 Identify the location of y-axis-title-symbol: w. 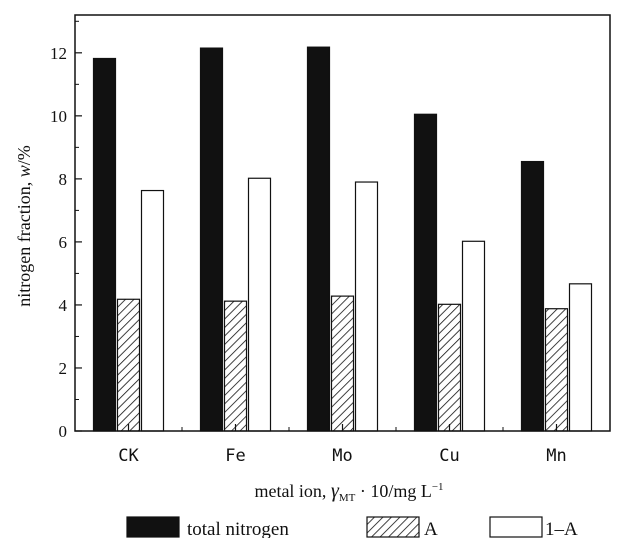
(24, 171).